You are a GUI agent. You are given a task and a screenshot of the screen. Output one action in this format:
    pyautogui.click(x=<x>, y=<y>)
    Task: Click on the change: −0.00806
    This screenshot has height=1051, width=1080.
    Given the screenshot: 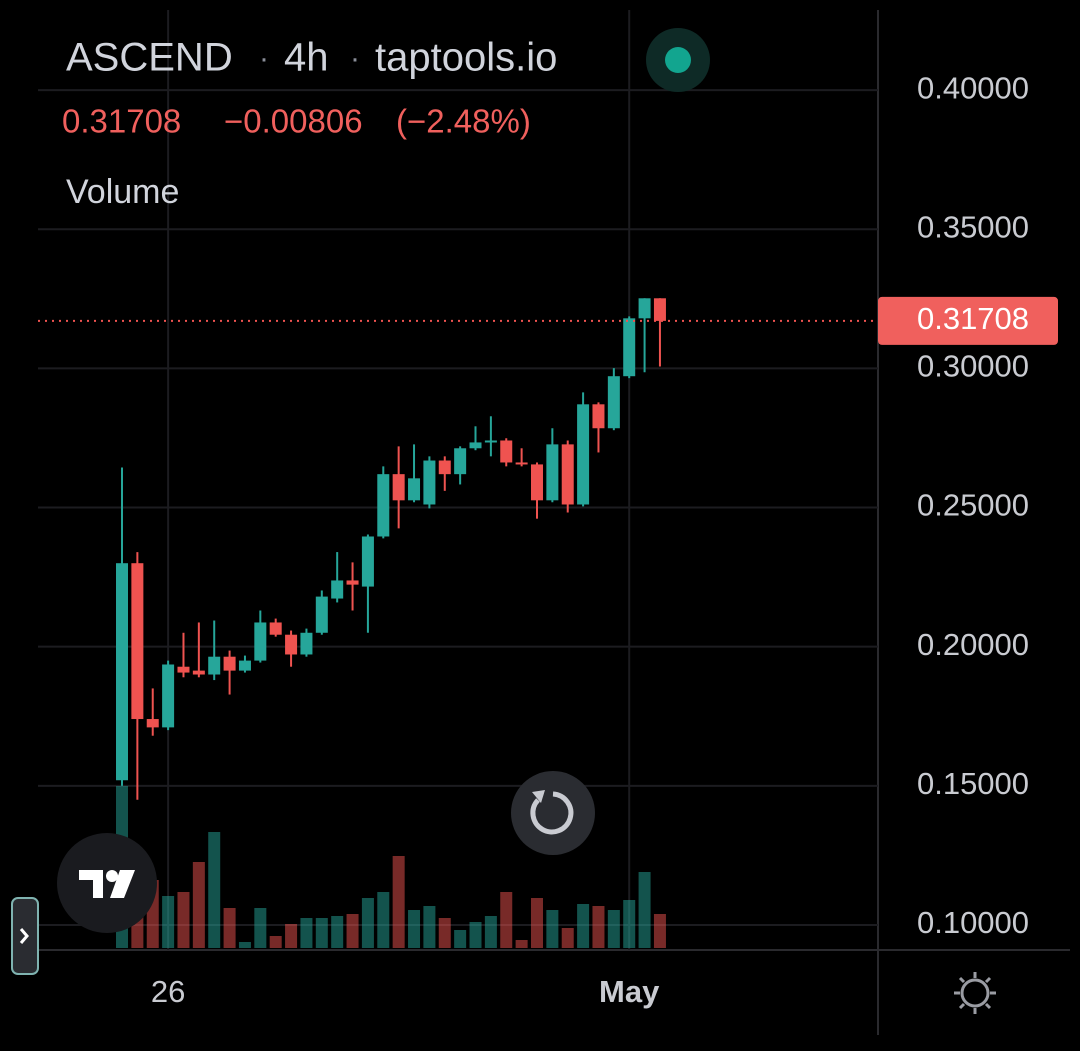 What is the action you would take?
    pyautogui.click(x=293, y=121)
    